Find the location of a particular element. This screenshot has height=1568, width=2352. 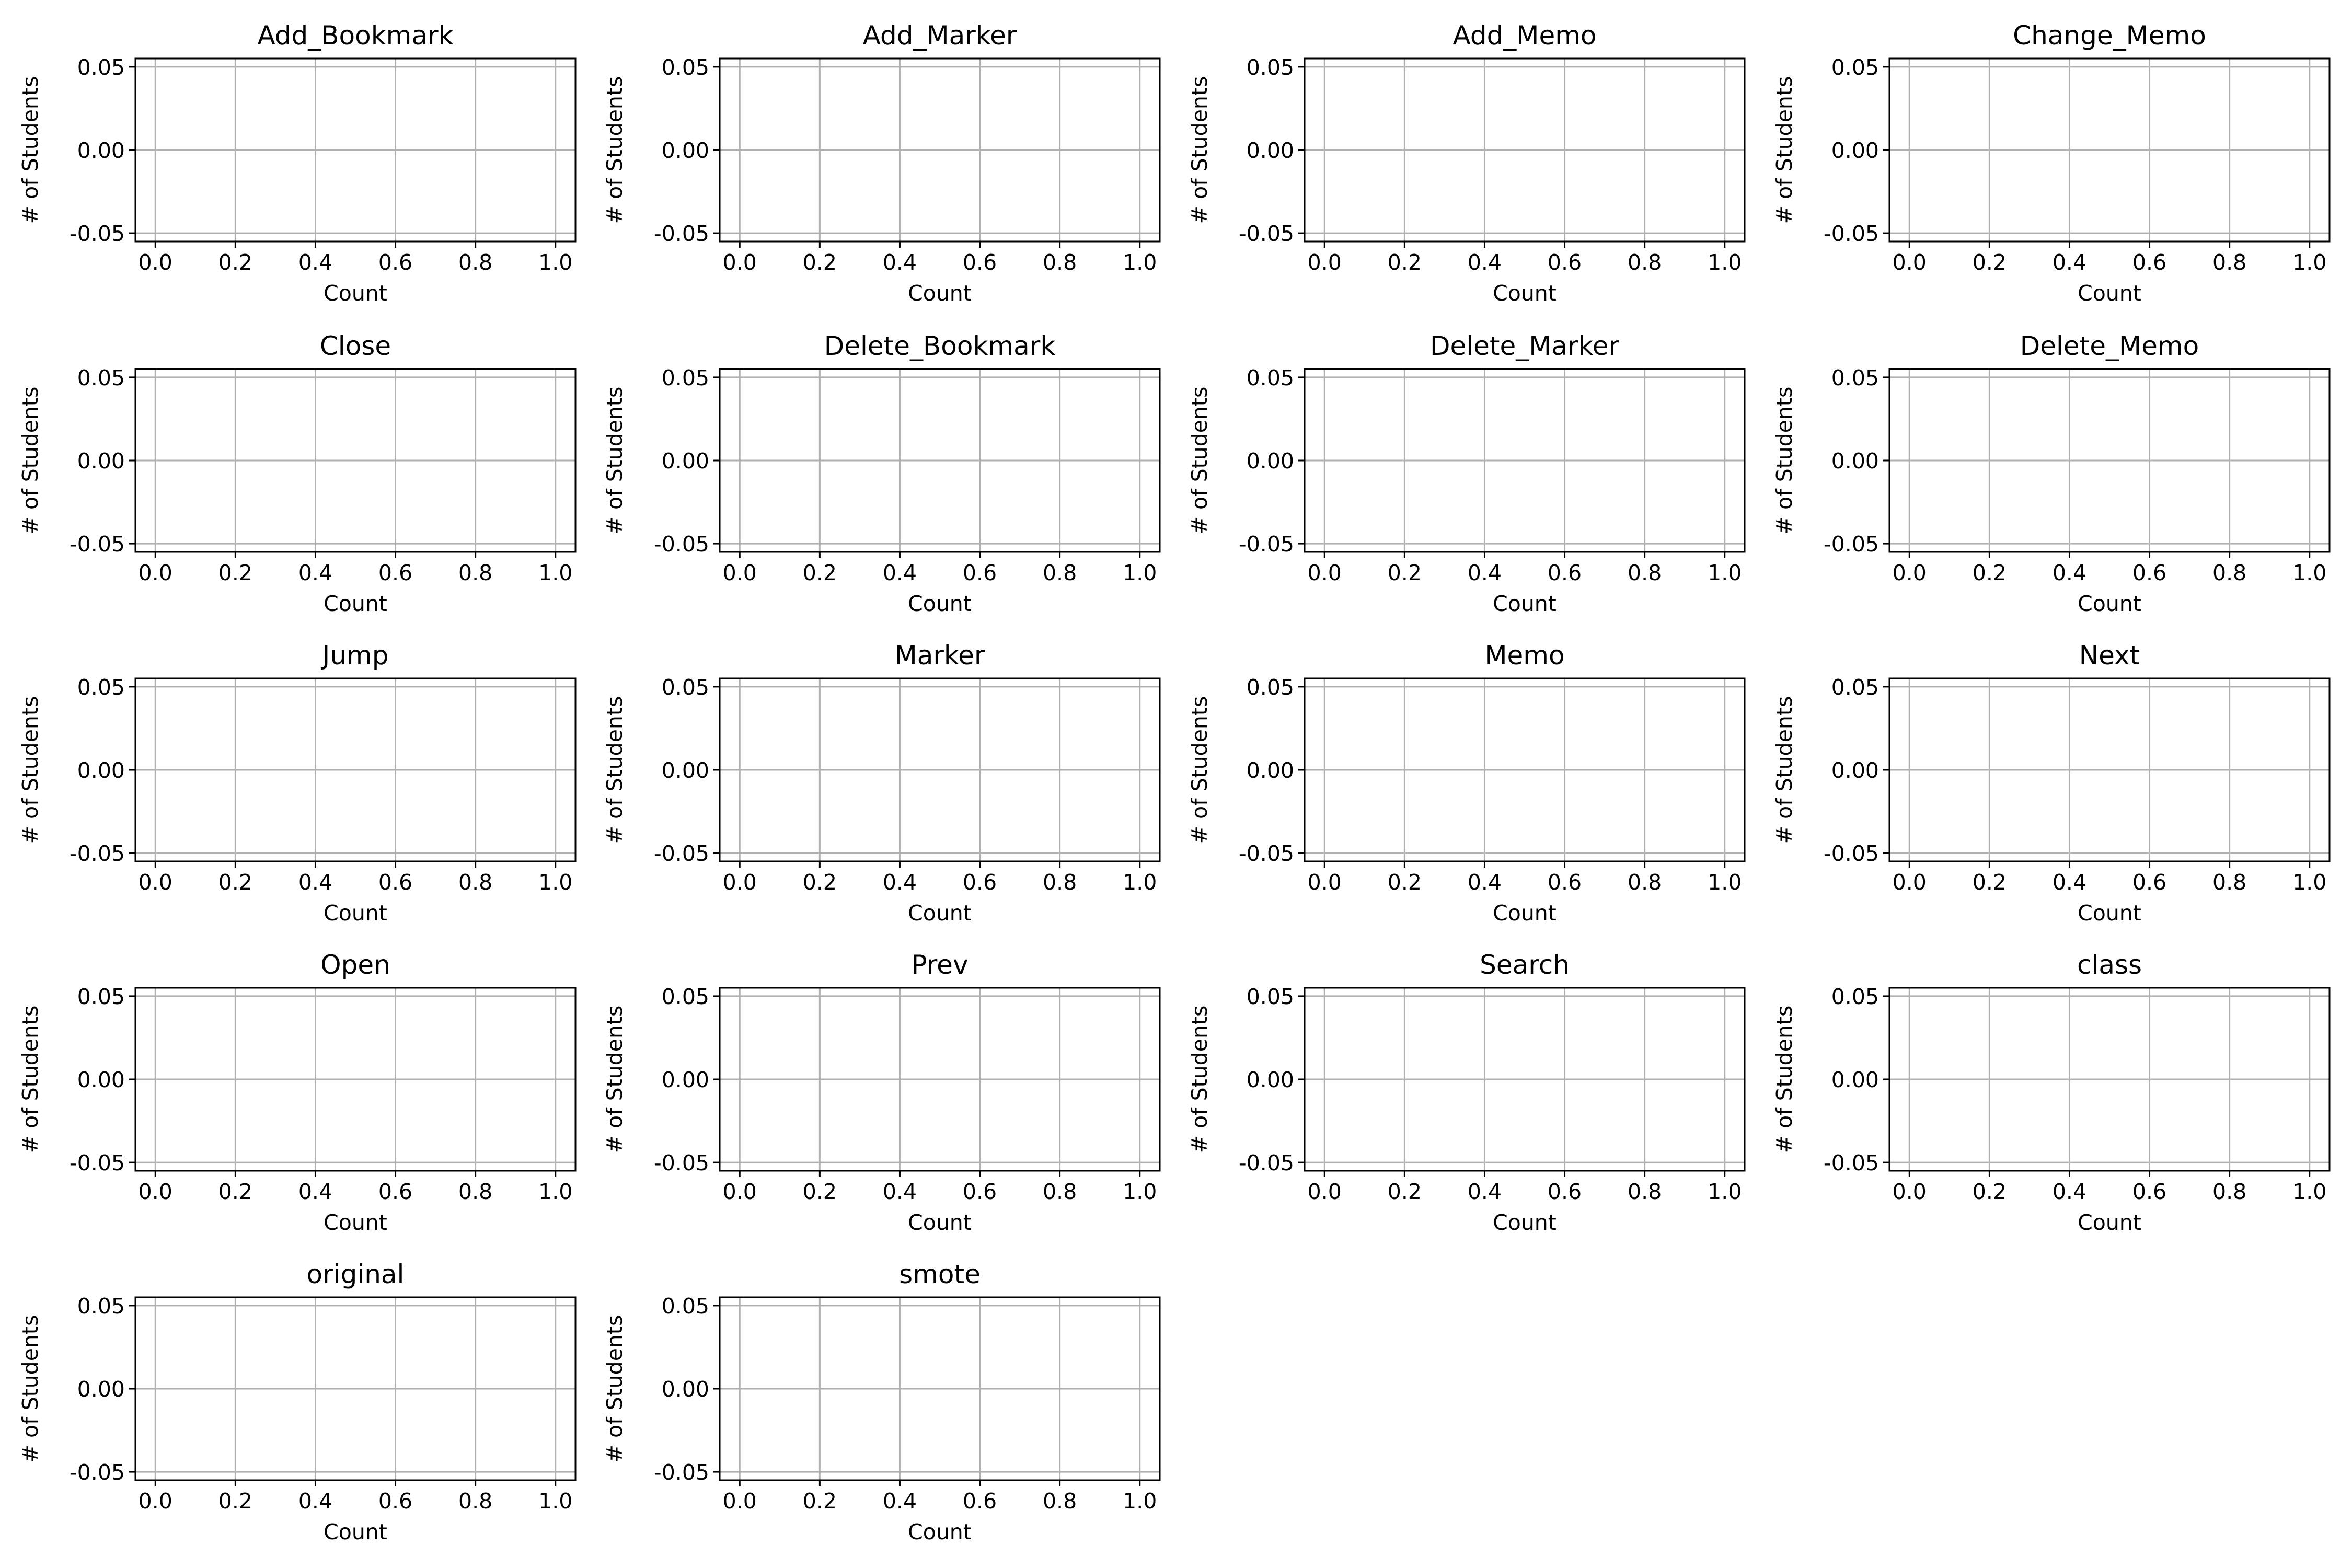

subplot-title: Delete_Bookmark is located at coordinates (940, 346).